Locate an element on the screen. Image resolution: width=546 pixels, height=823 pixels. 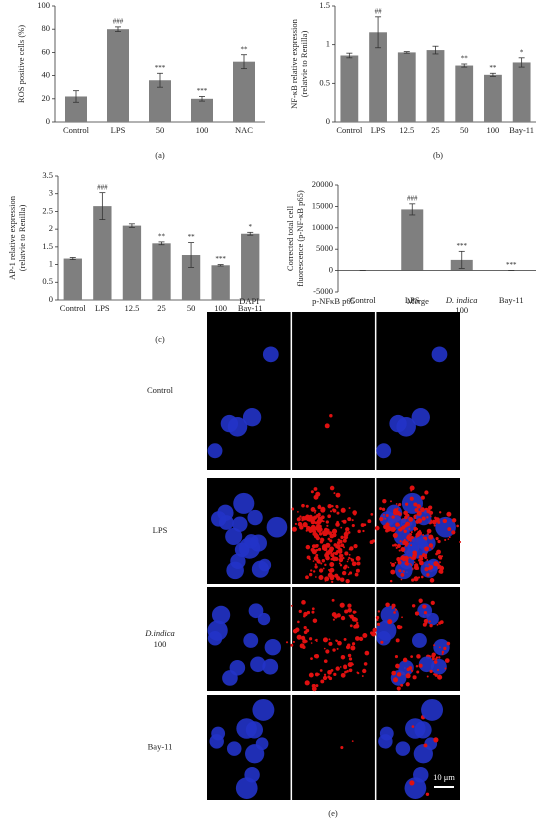
panel-label: (a) is located at coordinates (160, 155).